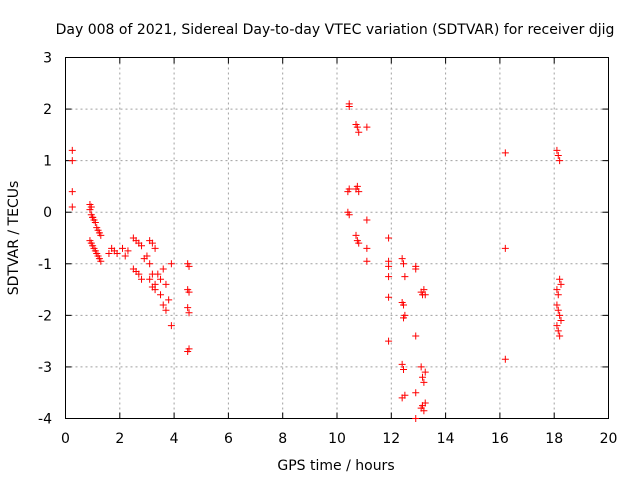 This screenshot has height=480, width=640. What do you see at coordinates (339, 439) in the screenshot?
I see `x-tick-labels: 0 2 4 6 8 10 12 14 16 18 20` at bounding box center [339, 439].